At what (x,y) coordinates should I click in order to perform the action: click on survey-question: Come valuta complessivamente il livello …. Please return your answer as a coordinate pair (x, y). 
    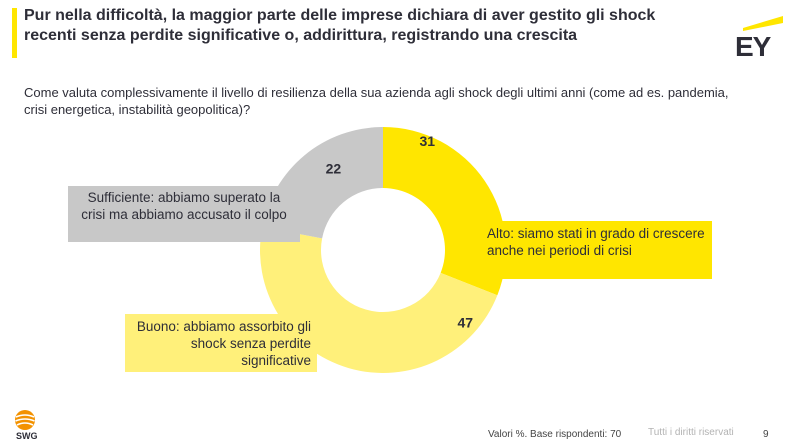
    Looking at the image, I should click on (376, 101).